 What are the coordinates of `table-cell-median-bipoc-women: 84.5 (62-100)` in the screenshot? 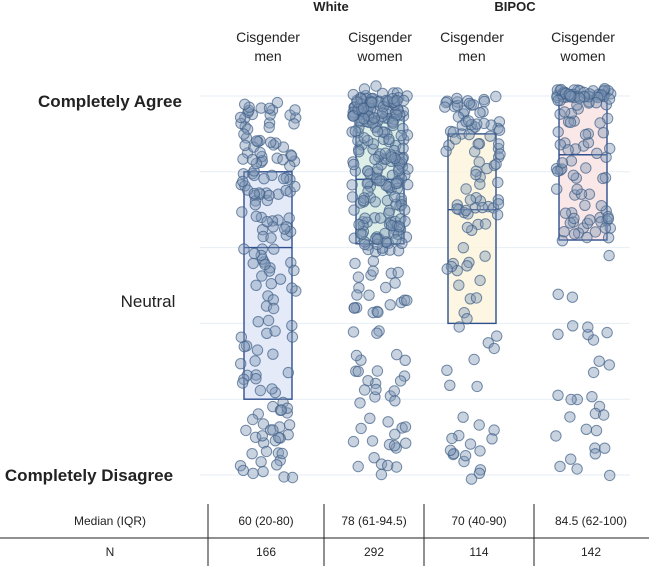 It's located at (591, 521).